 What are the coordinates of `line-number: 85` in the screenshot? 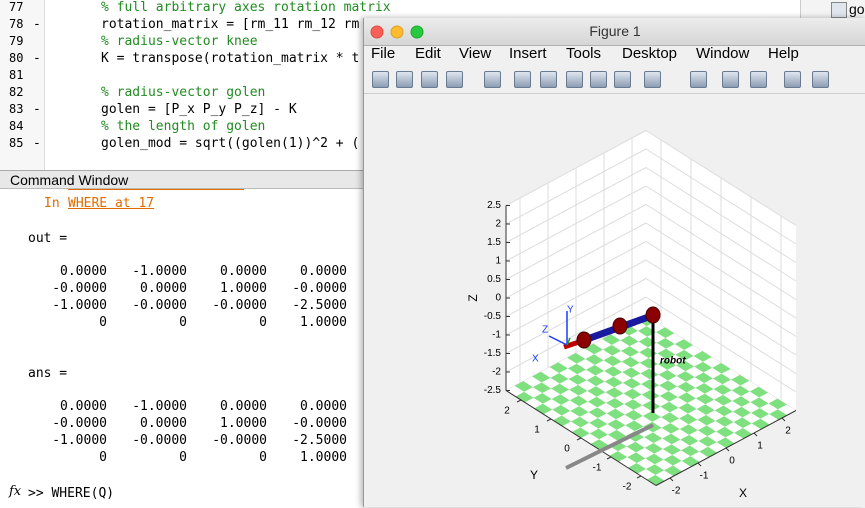 It's located at (16, 143).